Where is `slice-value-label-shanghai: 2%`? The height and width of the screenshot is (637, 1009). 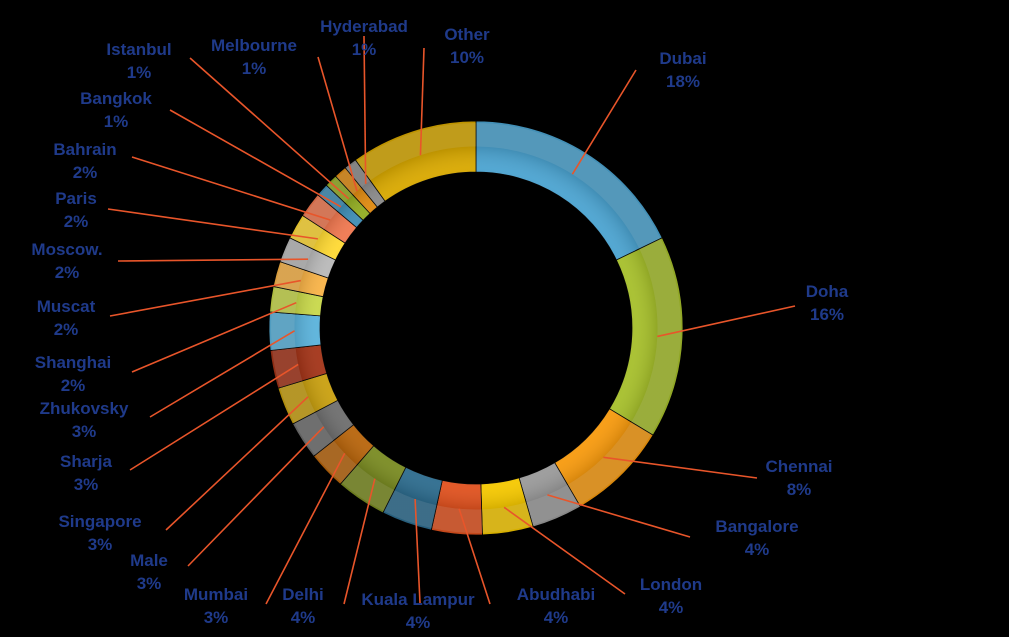 slice-value-label-shanghai: 2% is located at coordinates (73, 385).